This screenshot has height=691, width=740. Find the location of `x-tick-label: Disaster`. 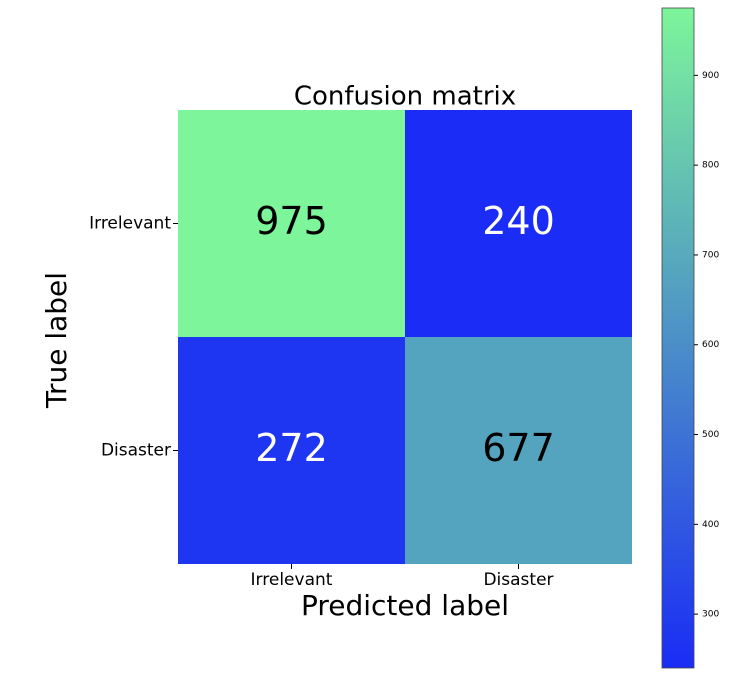

x-tick-label: Disaster is located at coordinates (518, 580).